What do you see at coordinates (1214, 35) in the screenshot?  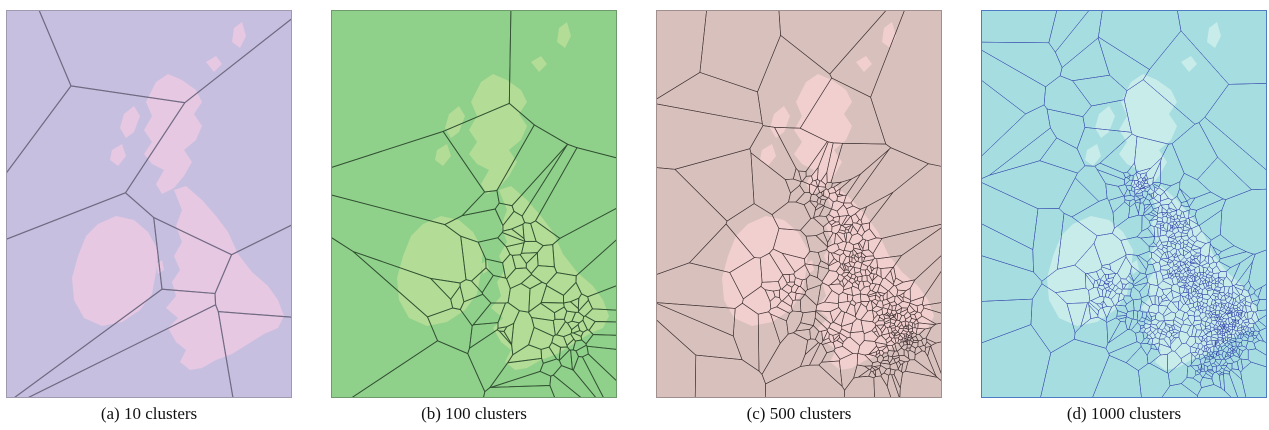 I see `landmass-shetland` at bounding box center [1214, 35].